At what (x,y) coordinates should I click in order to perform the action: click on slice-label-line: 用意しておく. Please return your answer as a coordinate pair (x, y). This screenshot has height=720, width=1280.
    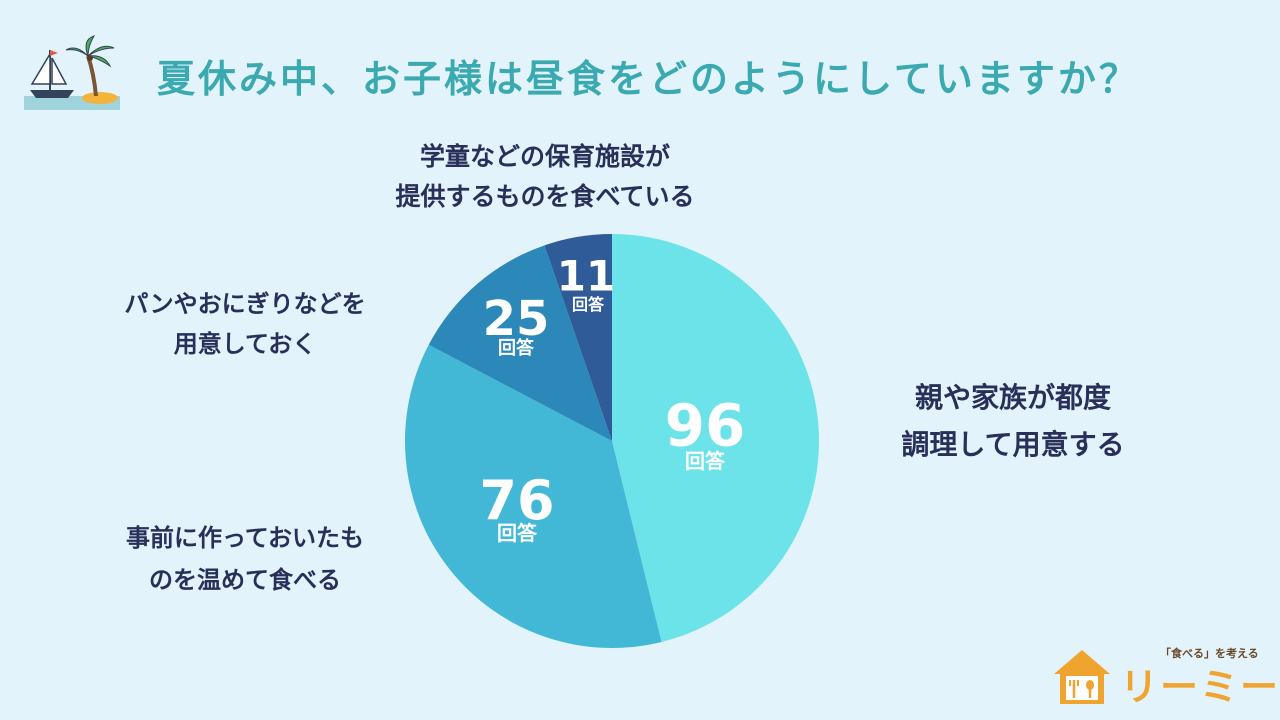
    Looking at the image, I should click on (245, 344).